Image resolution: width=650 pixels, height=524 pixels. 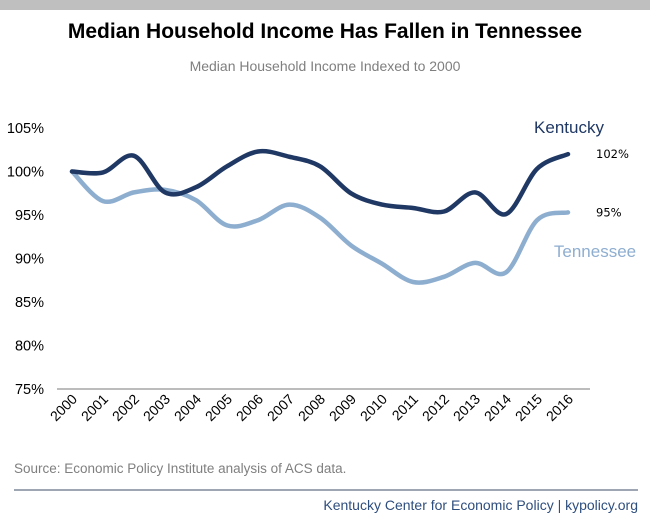 What do you see at coordinates (559, 407) in the screenshot?
I see `x-tick-label: 2016` at bounding box center [559, 407].